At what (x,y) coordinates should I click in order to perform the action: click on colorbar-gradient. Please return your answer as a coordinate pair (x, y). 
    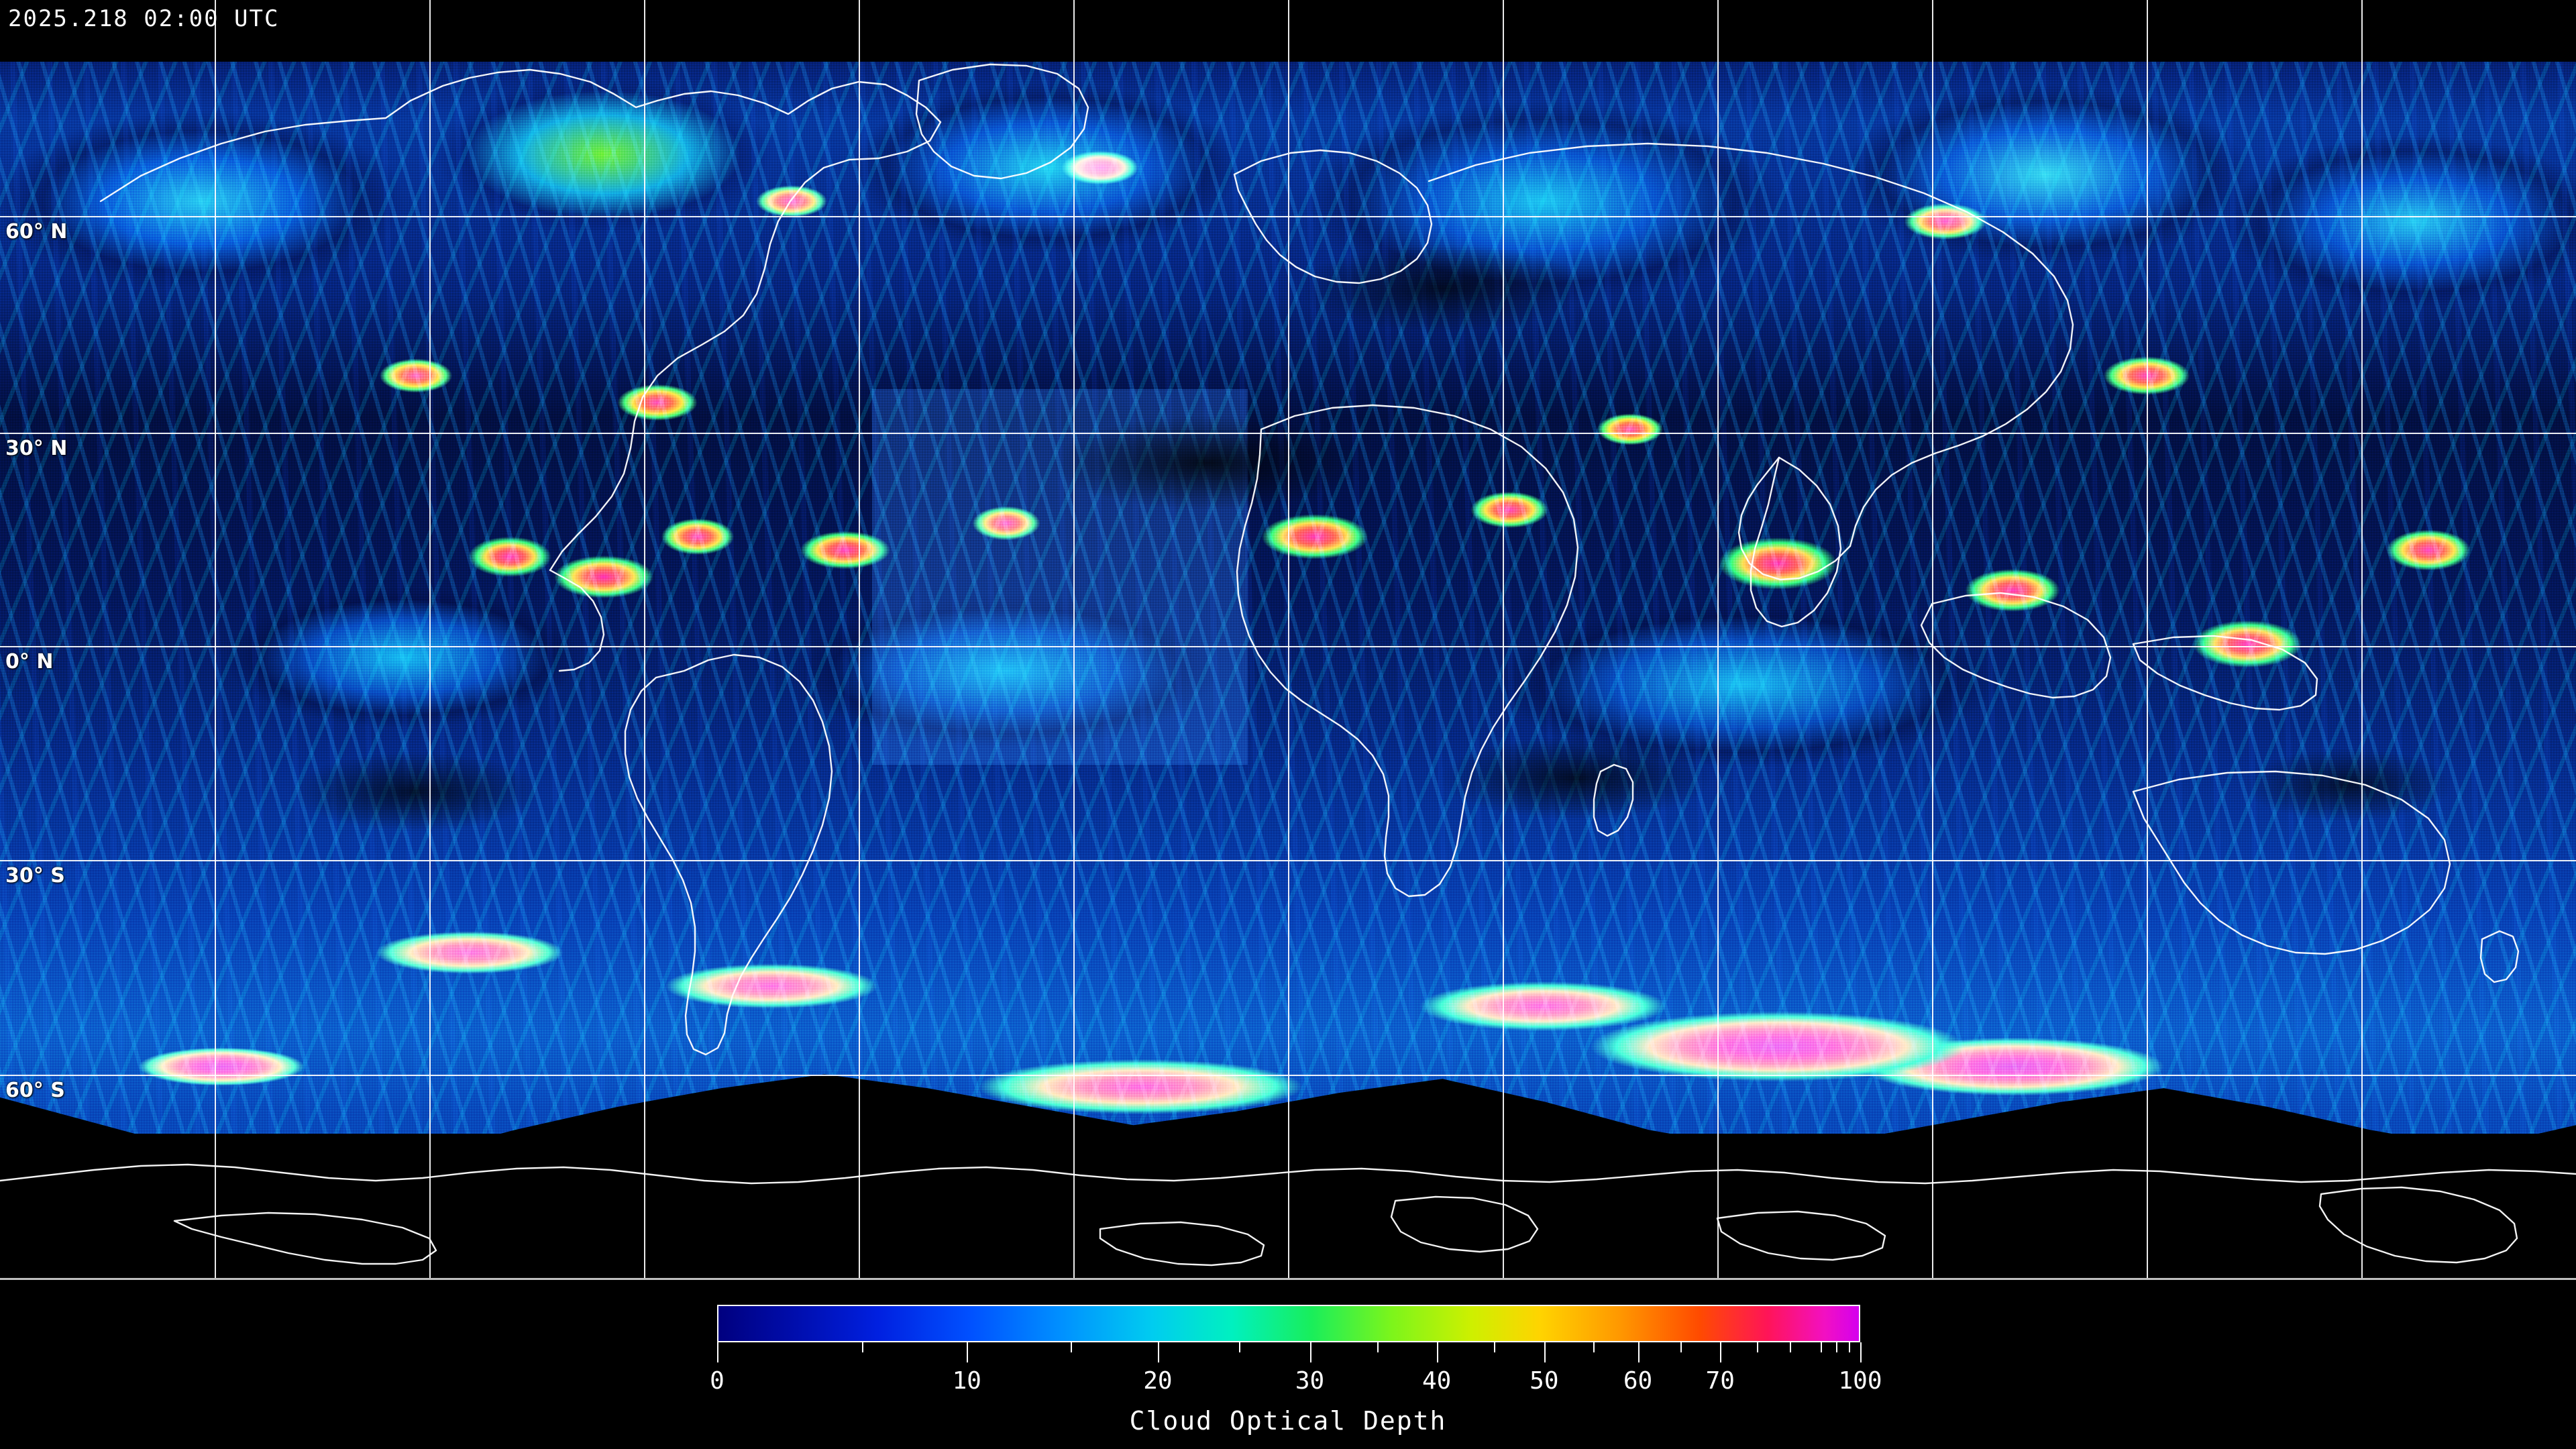
    Looking at the image, I should click on (1288, 1323).